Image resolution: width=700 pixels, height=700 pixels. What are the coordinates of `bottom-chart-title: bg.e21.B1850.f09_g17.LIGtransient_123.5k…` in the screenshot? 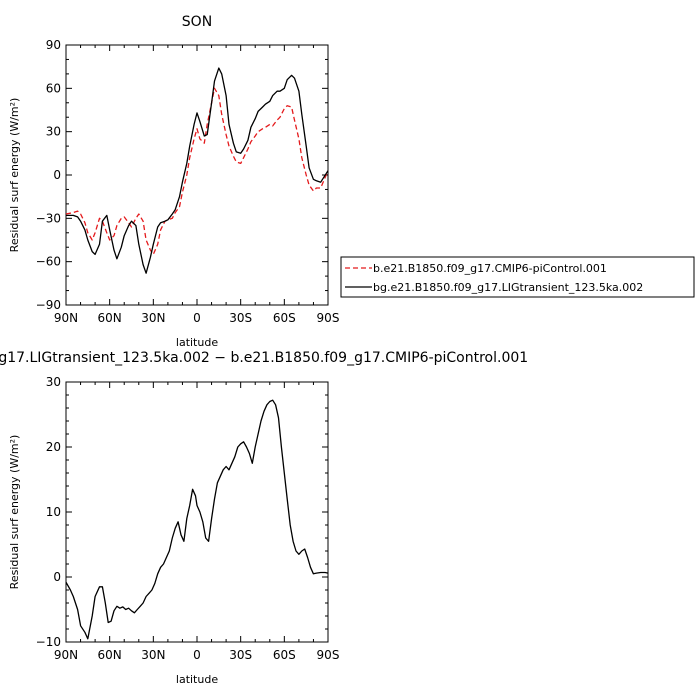 It's located at (264, 358).